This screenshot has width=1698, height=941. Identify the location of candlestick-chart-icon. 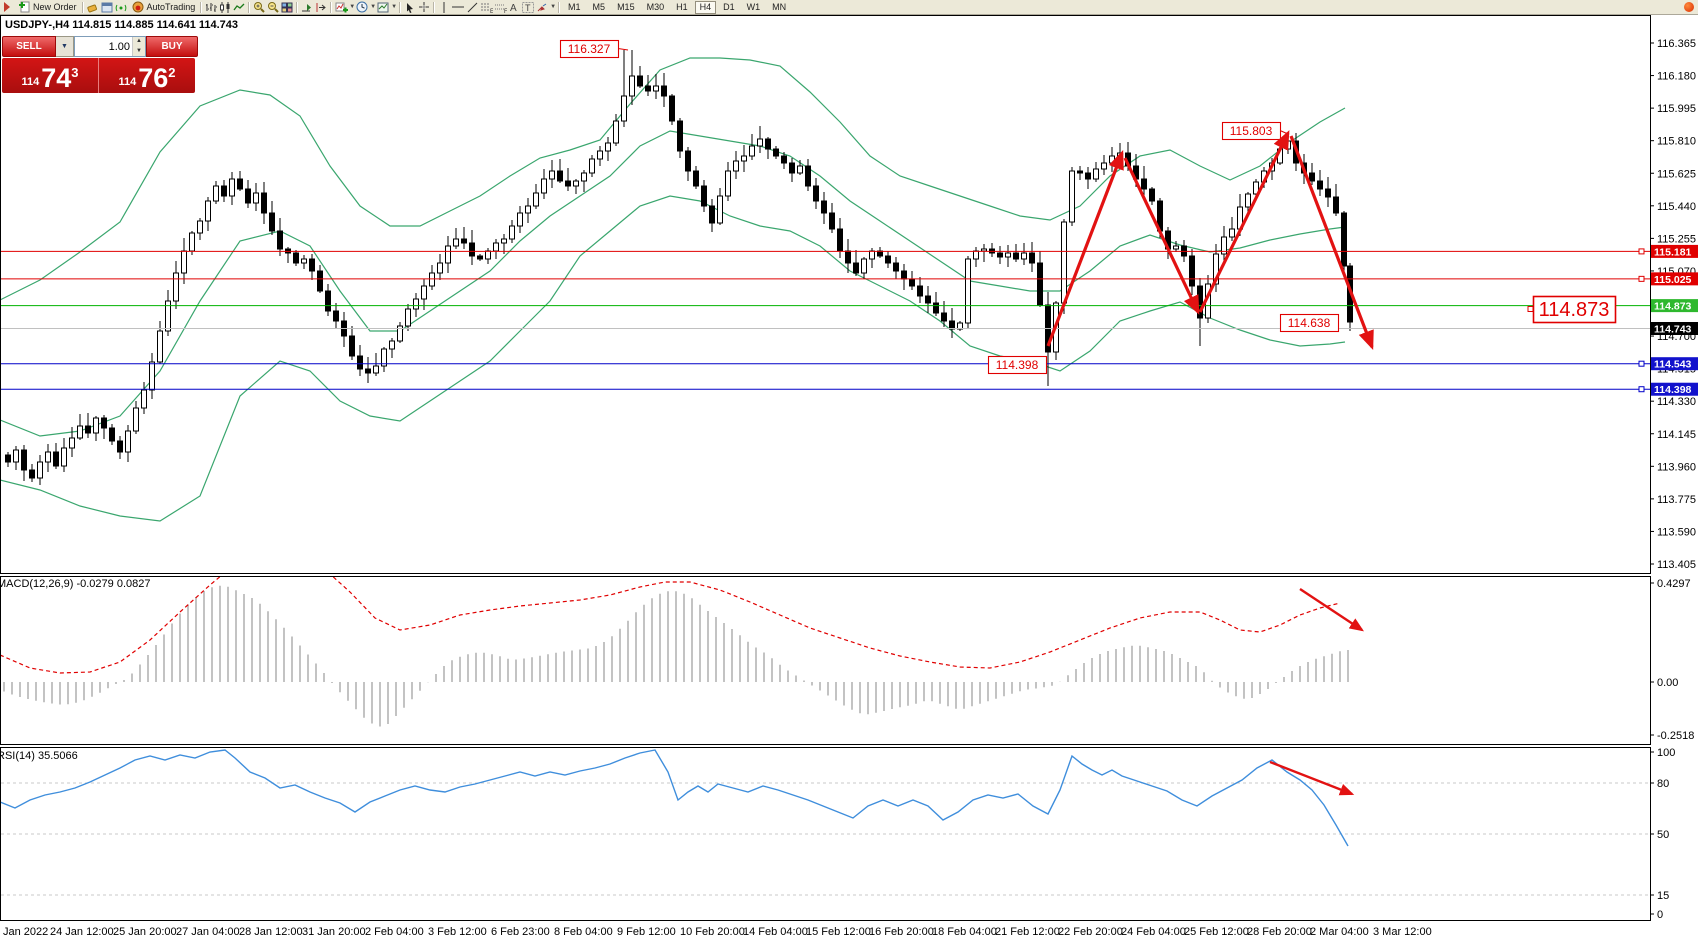
(225, 7).